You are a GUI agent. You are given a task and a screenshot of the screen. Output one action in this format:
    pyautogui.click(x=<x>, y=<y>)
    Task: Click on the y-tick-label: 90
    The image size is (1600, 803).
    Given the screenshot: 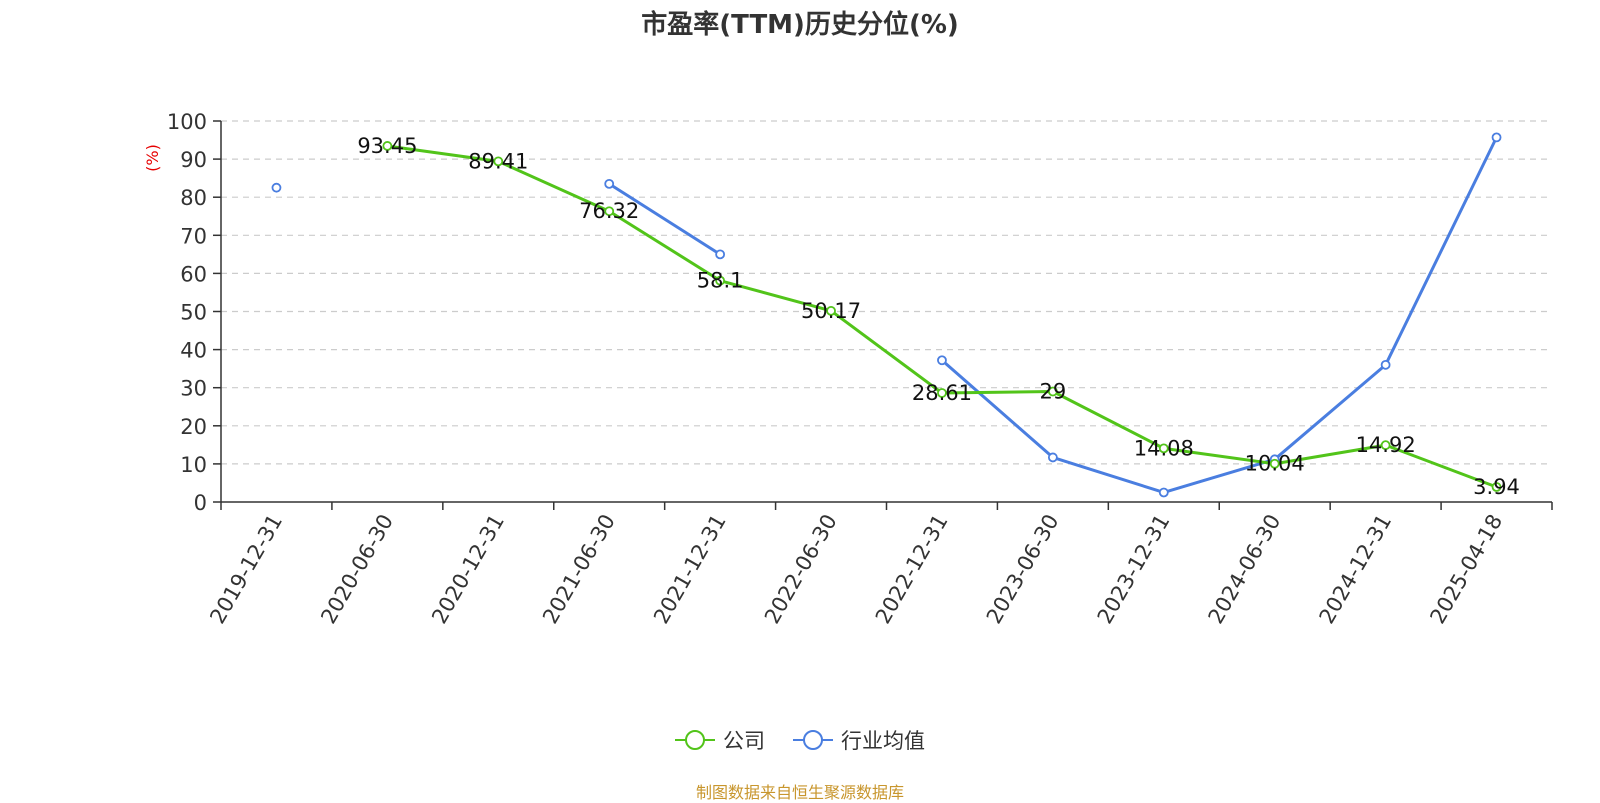 What is the action you would take?
    pyautogui.click(x=193, y=160)
    